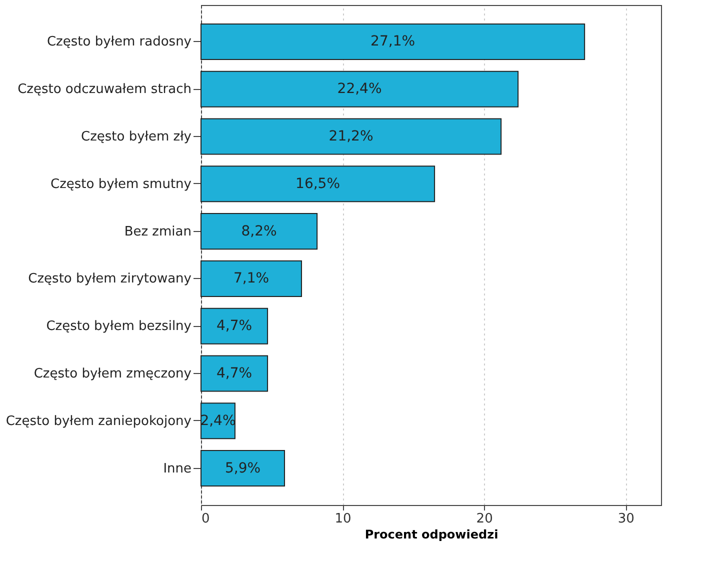 The height and width of the screenshot is (579, 725). Describe the element at coordinates (318, 184) in the screenshot. I see `data-label: 16,5%` at that location.